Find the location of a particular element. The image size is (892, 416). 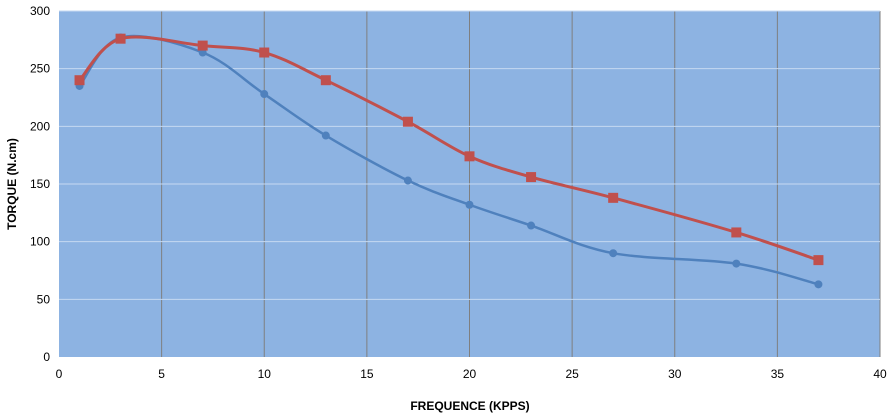

y-tick-label: 150 is located at coordinates (40, 184).